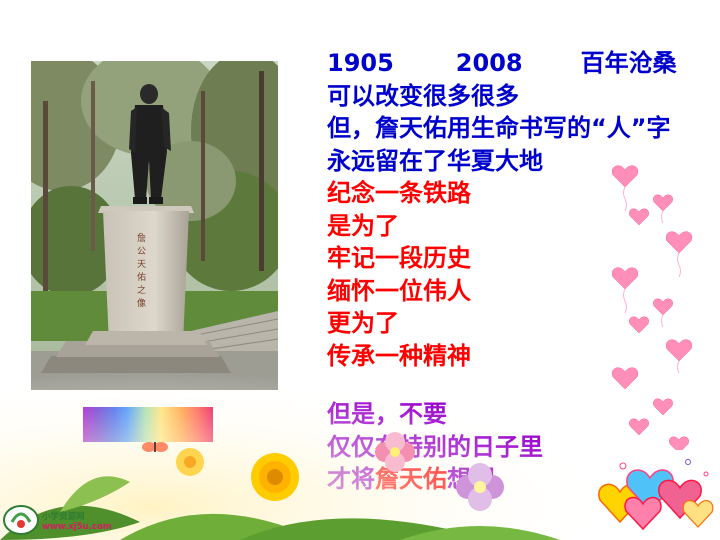  What do you see at coordinates (399, 290) in the screenshot?
I see `text-line-8: 缅怀一位伟人` at bounding box center [399, 290].